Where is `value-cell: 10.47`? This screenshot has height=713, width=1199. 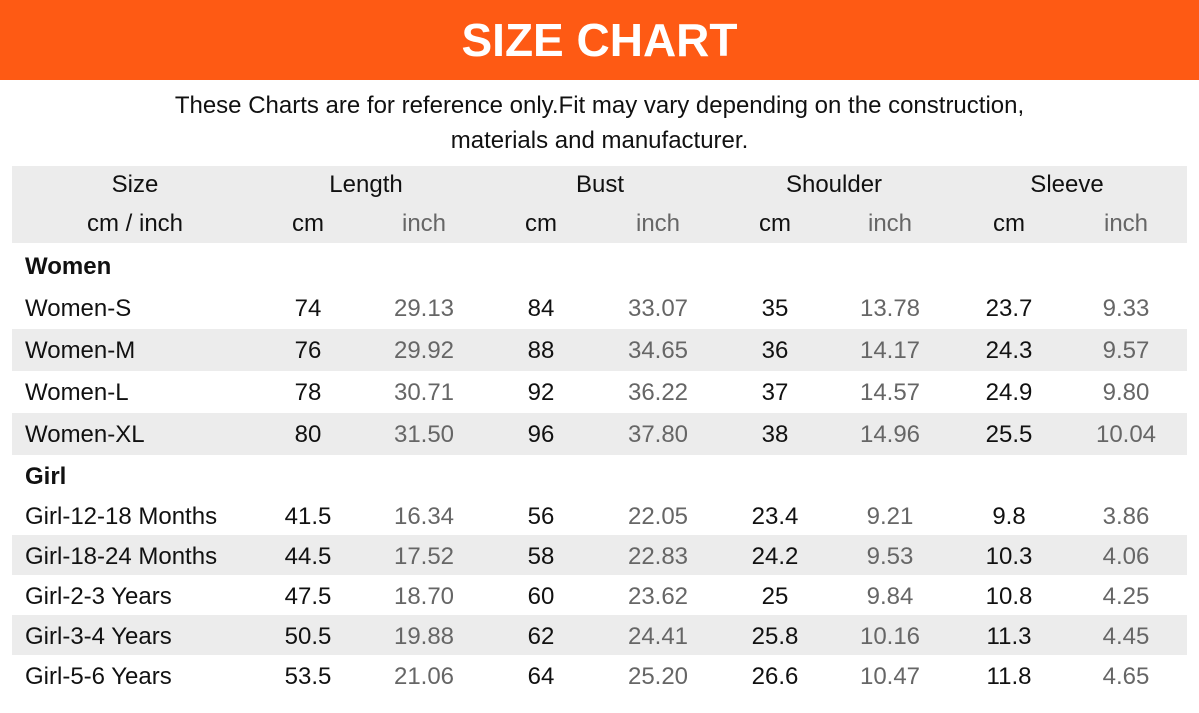
value-cell: 10.47 is located at coordinates (890, 676).